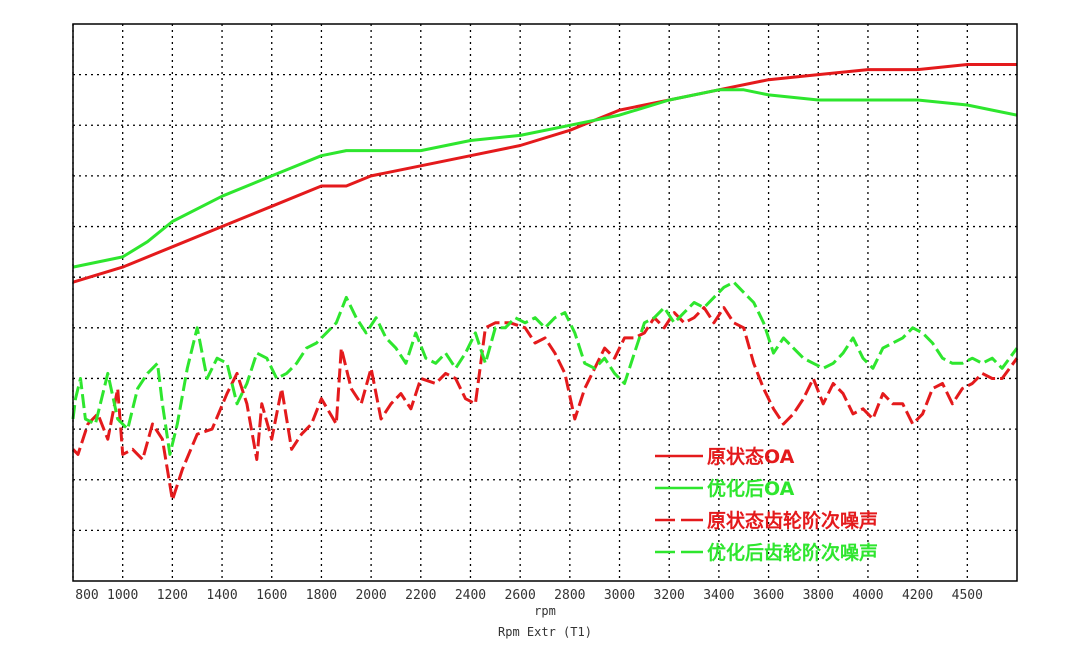  Describe the element at coordinates (718, 595) in the screenshot. I see `x-tick-label: 3400` at that location.